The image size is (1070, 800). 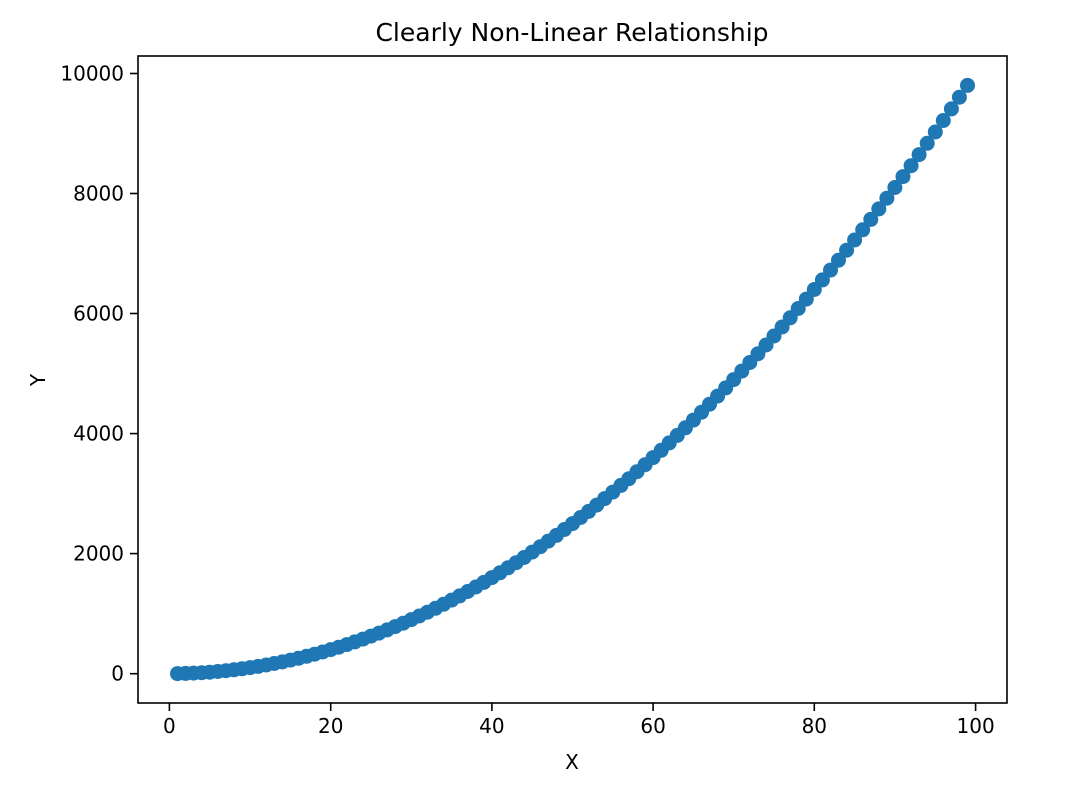 What do you see at coordinates (98, 314) in the screenshot?
I see `y-tick-label: 6000` at bounding box center [98, 314].